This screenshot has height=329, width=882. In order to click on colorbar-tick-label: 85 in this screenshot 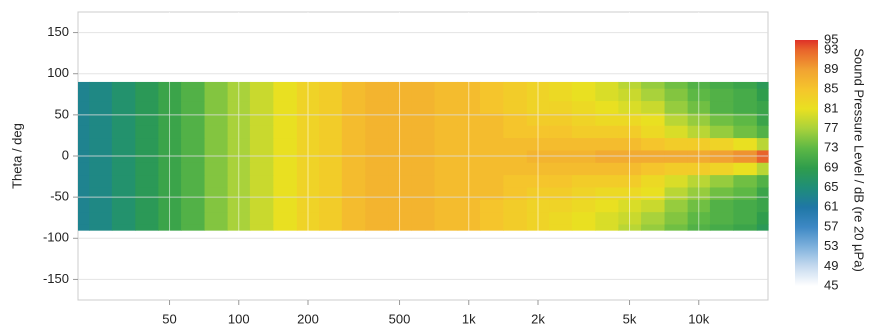, I will do `click(831, 88)`.